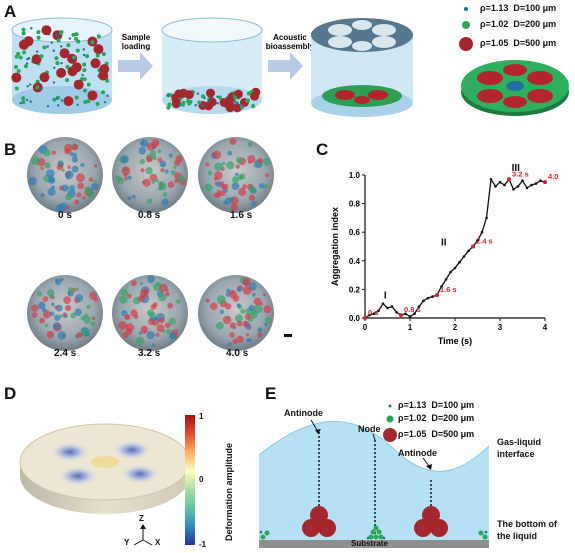 The image size is (575, 553). I want to click on substrate-label: Substrate, so click(369, 543).